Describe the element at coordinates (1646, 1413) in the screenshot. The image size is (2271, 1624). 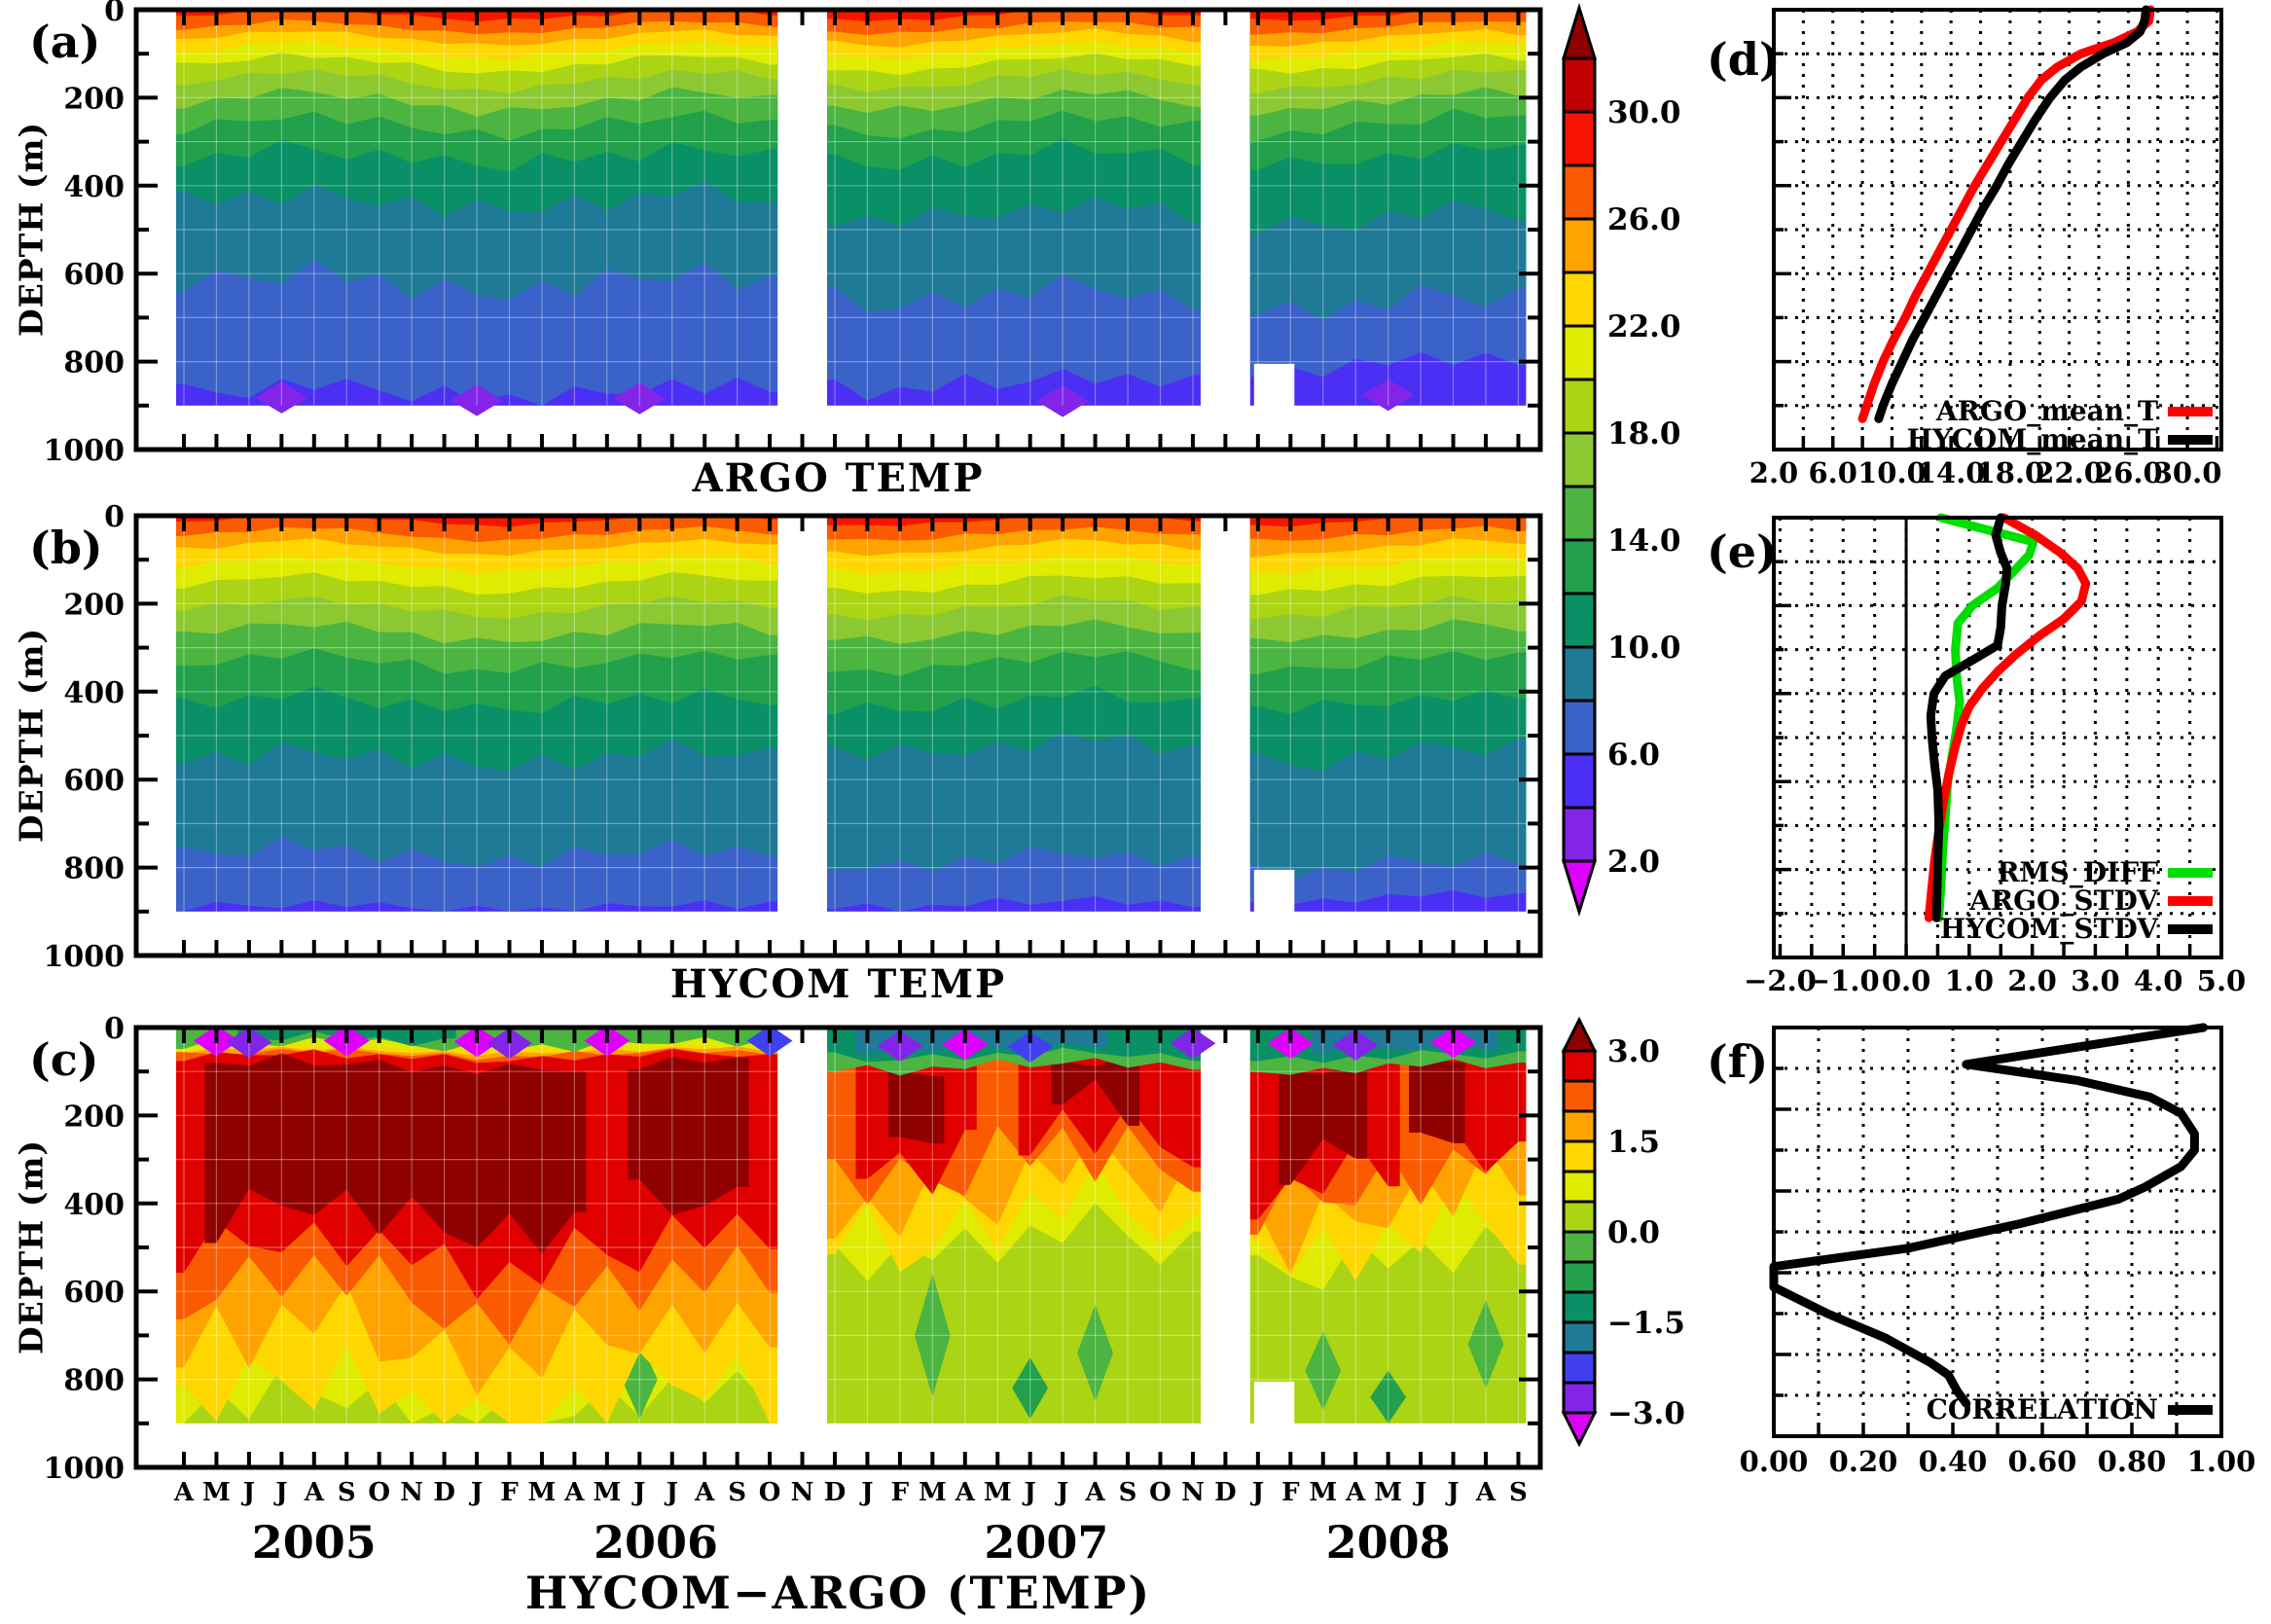
I see `colorbar-diff-label: −3.0` at that location.